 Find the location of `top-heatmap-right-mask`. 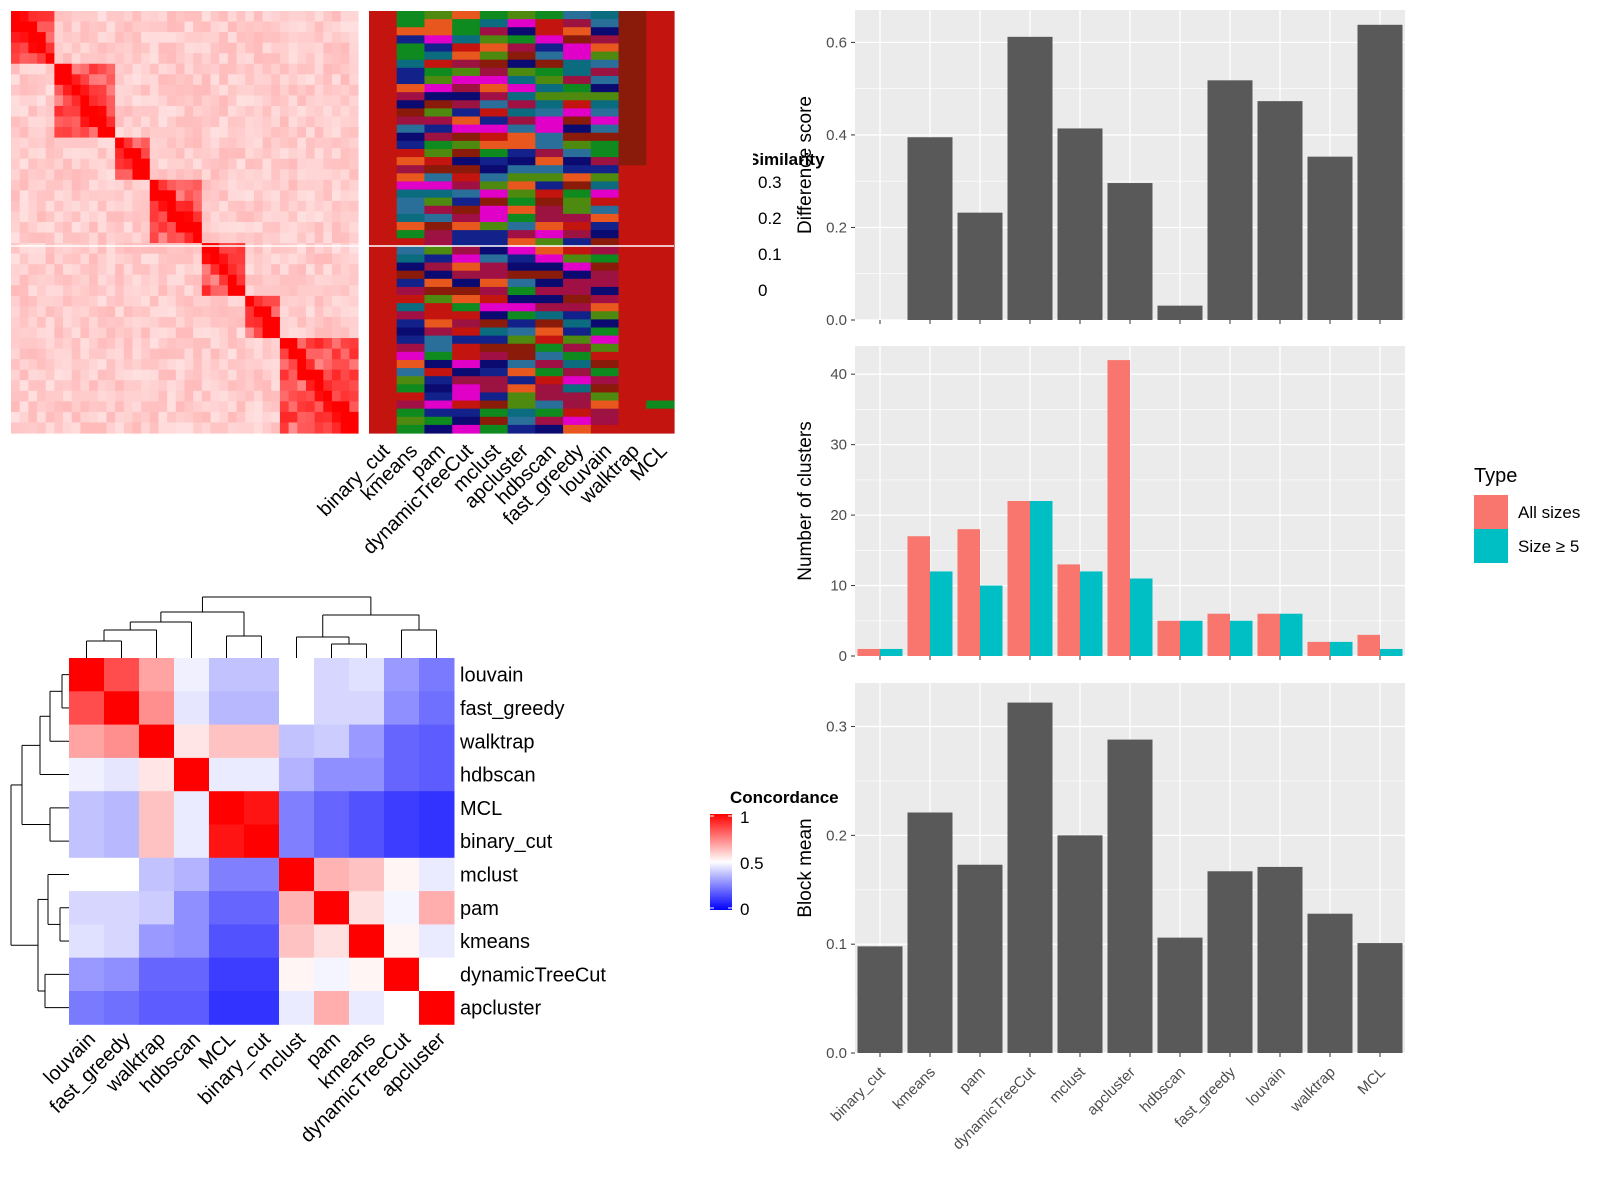

top-heatmap-right-mask is located at coordinates (723, 230).